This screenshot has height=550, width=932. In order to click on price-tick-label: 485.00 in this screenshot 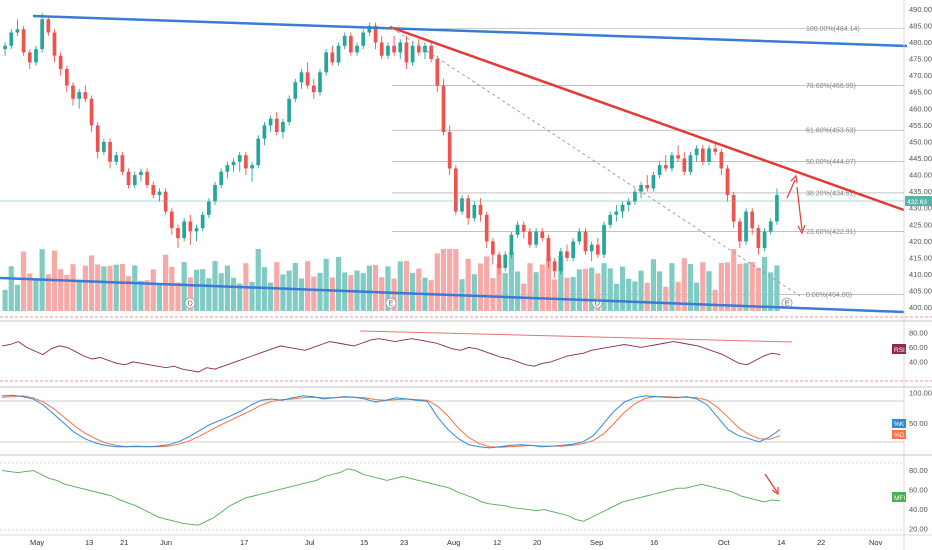, I will do `click(920, 25)`.